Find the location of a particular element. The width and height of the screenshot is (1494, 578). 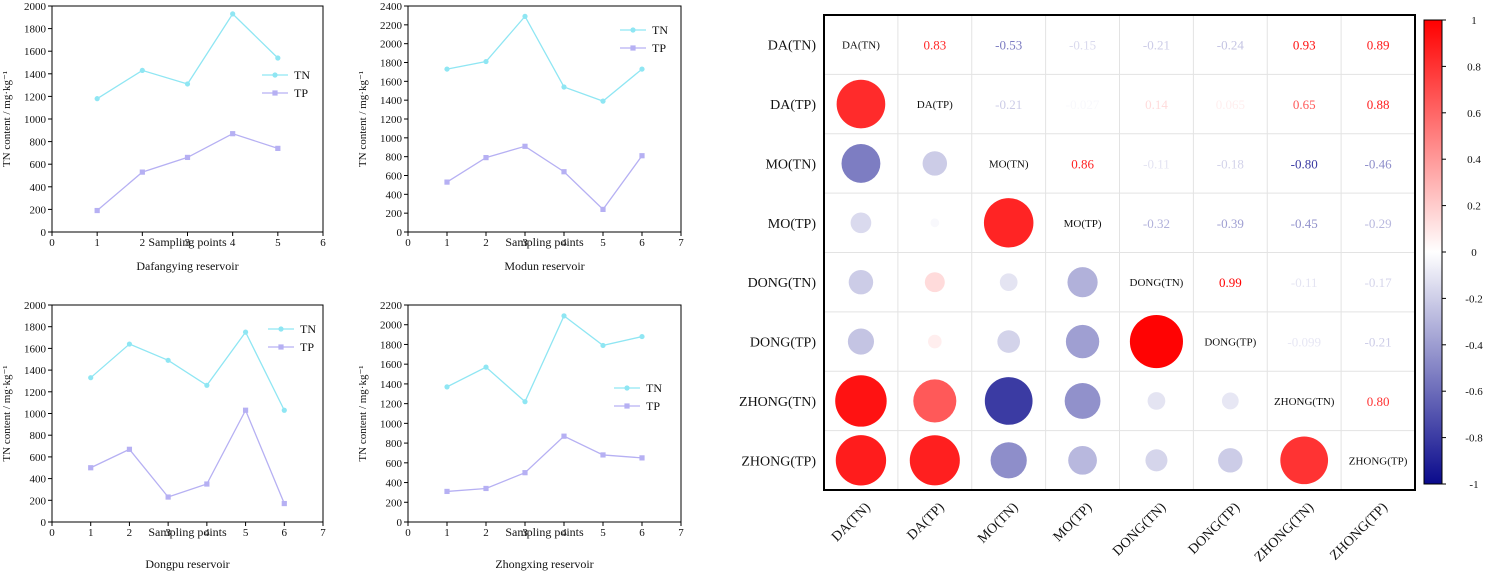

chart-title: Modun reservoir is located at coordinates (544, 266).